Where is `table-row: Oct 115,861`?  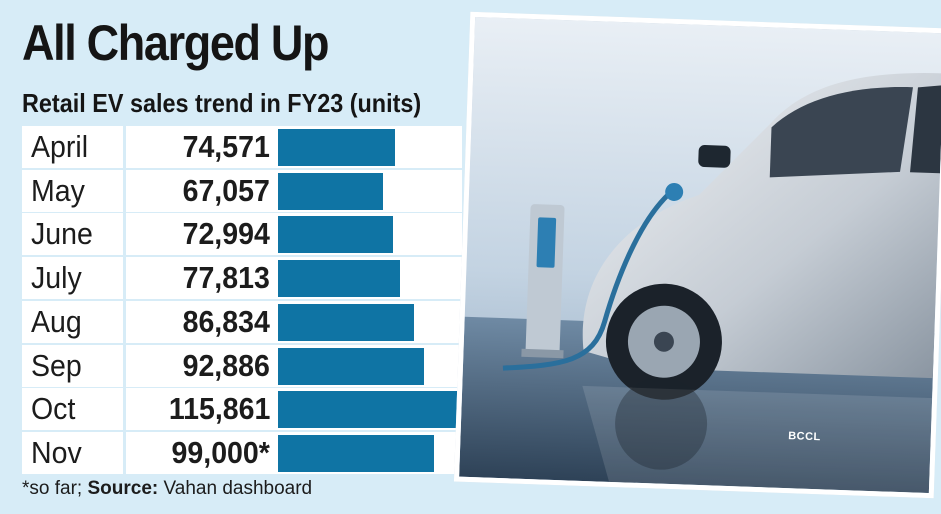 table-row: Oct 115,861 is located at coordinates (242, 409).